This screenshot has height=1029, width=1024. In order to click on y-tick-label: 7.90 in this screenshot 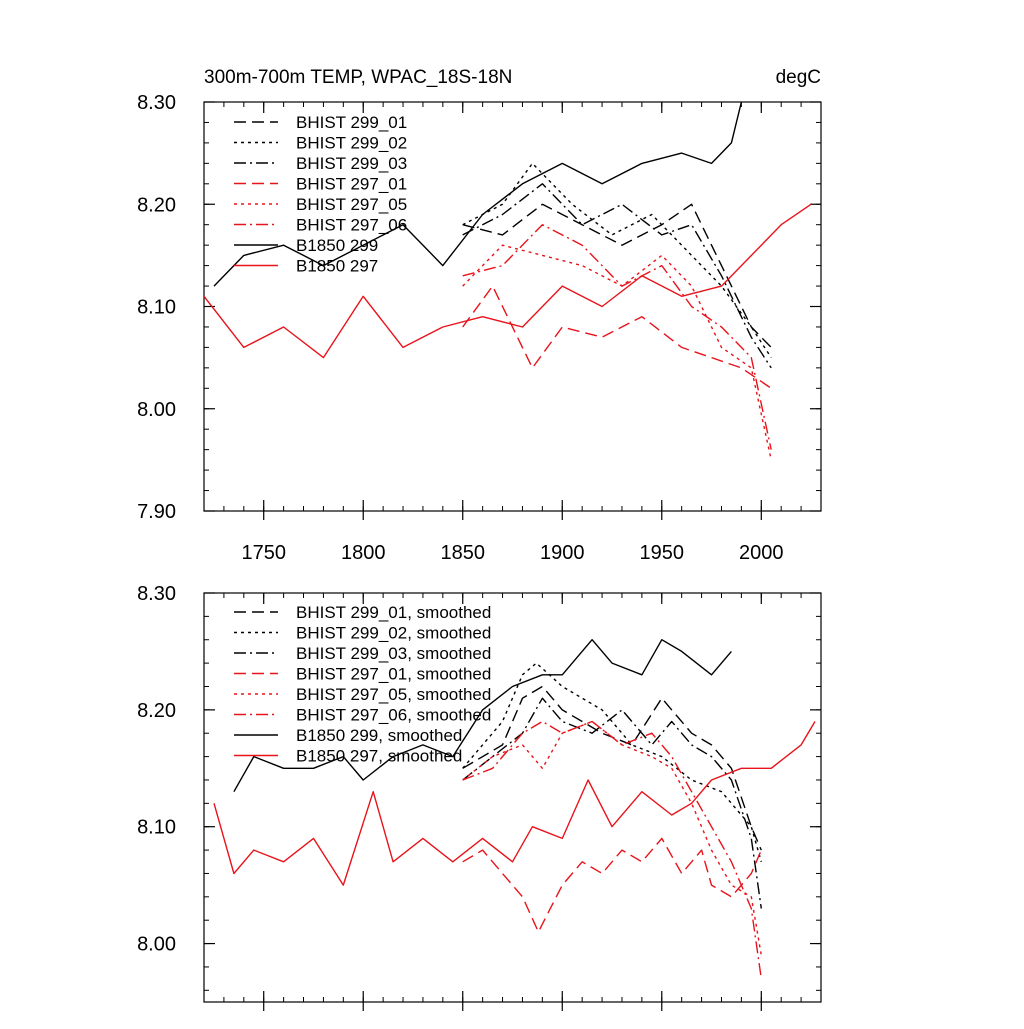, I will do `click(156, 512)`.